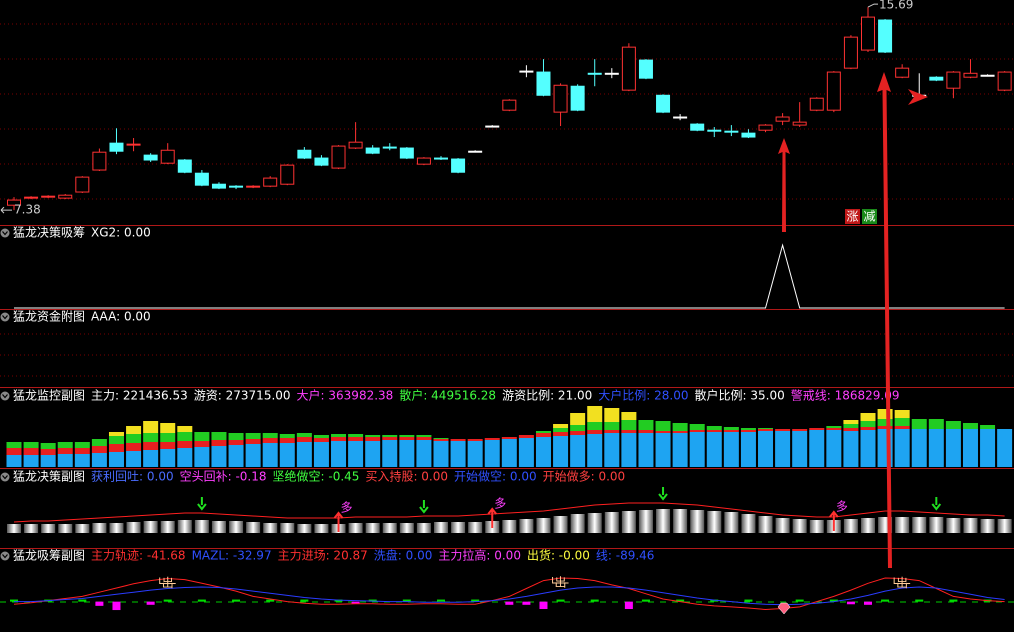 The height and width of the screenshot is (632, 1014). Describe the element at coordinates (338, 521) in the screenshot. I see `buy-arrow` at that location.